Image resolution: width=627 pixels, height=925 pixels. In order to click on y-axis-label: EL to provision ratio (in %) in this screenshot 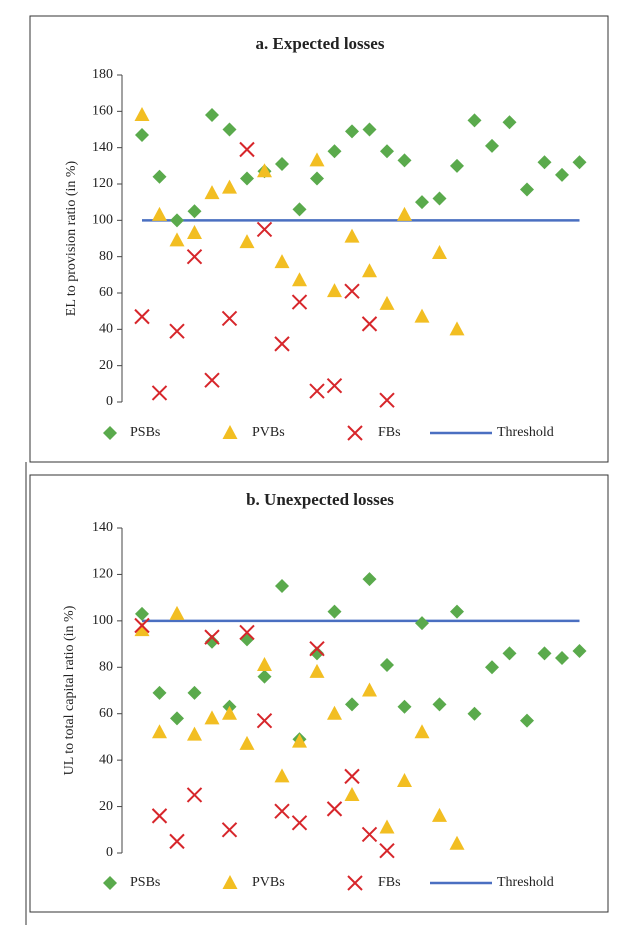, I will do `click(71, 238)`.